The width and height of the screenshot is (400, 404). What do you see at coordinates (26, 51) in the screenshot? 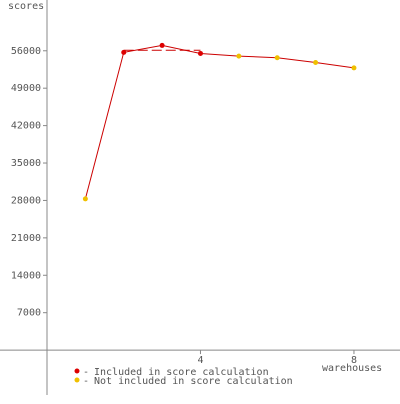
I see `y-tick-label: 56000` at bounding box center [26, 51].